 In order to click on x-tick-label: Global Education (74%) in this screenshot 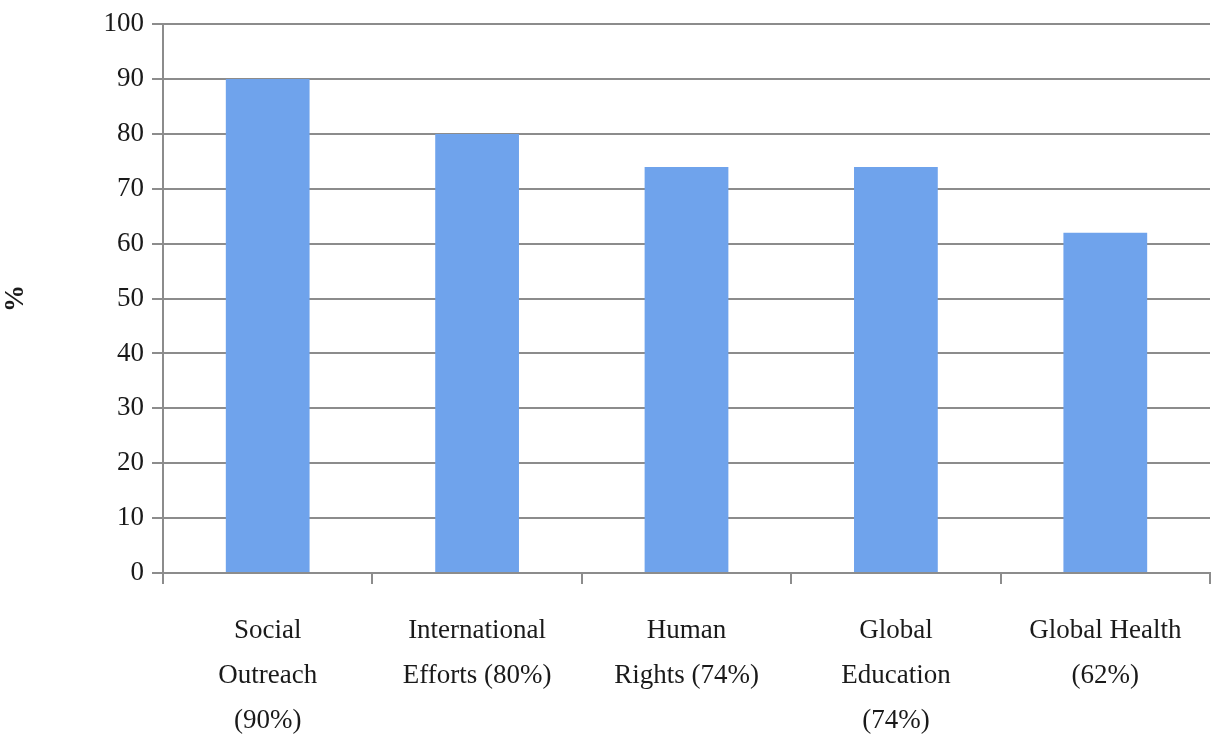, I will do `click(896, 673)`.